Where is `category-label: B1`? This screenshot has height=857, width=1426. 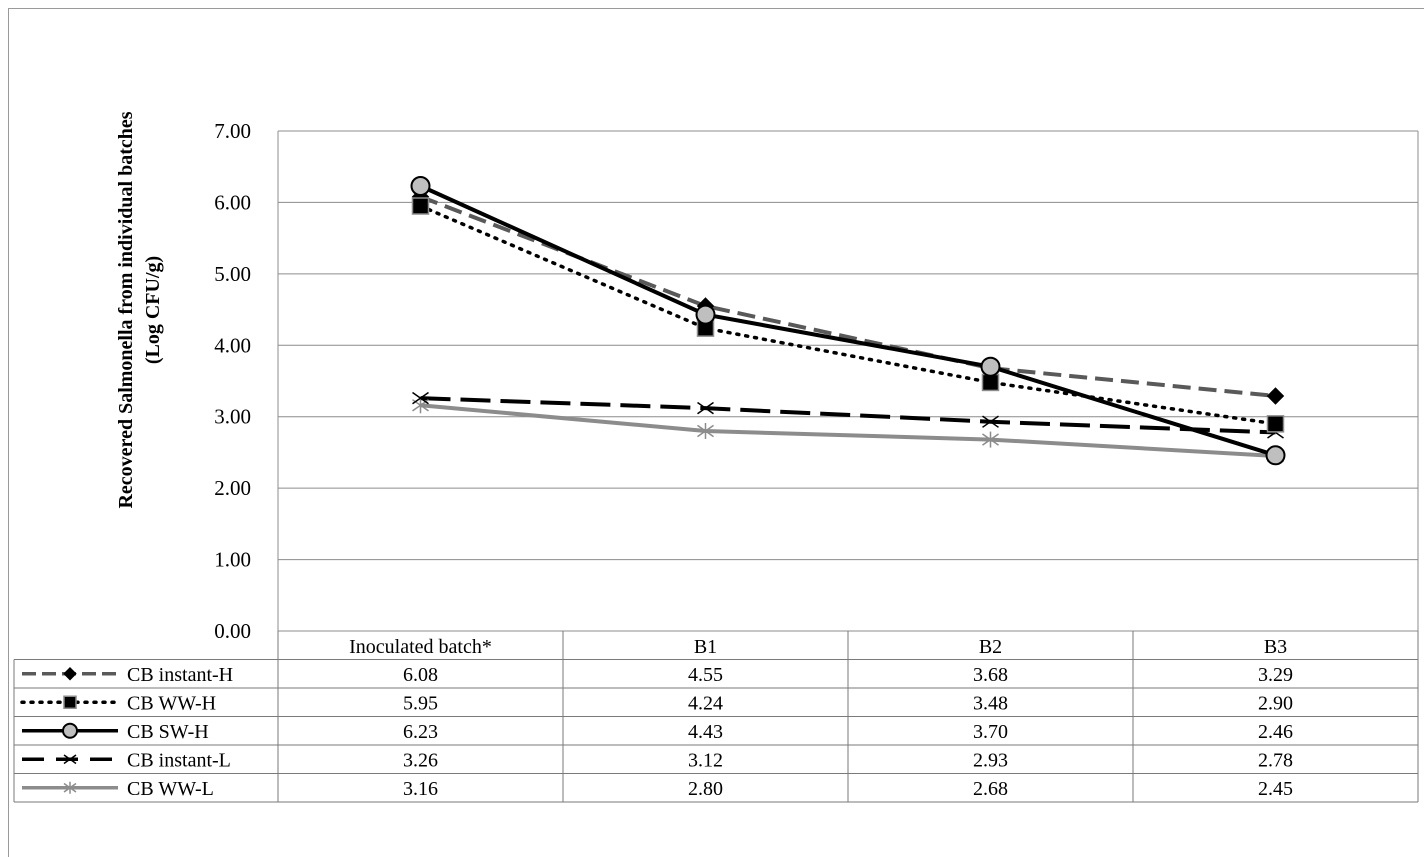
category-label: B1 is located at coordinates (705, 647).